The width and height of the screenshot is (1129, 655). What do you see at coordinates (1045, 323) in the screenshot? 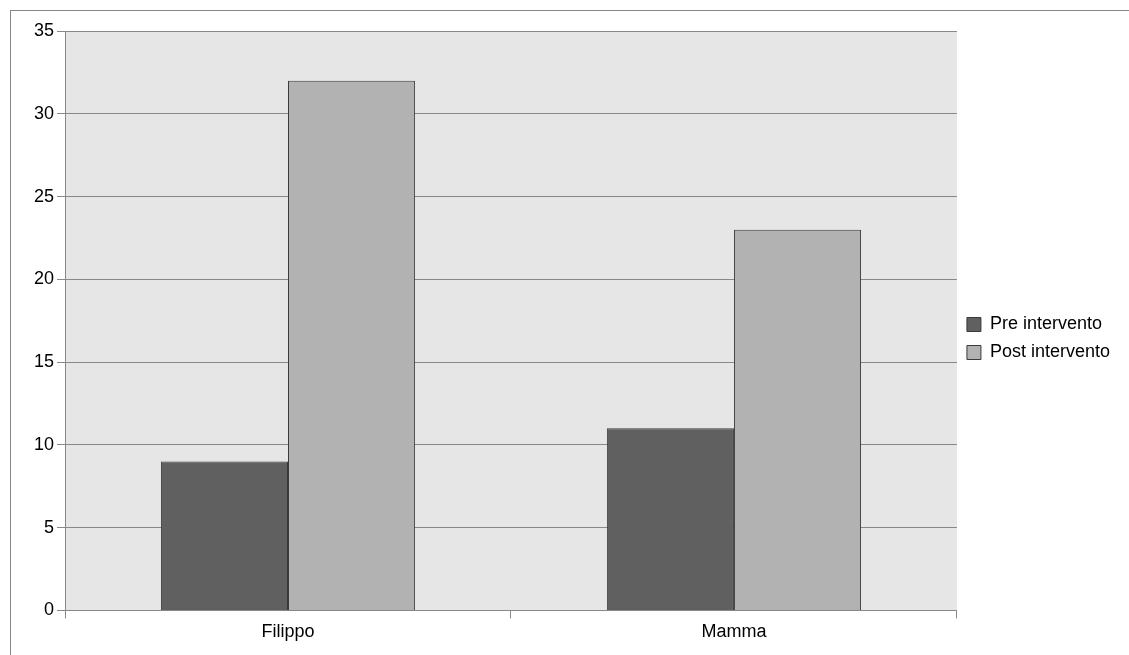
I see `legend-label: Pre intervento` at bounding box center [1045, 323].